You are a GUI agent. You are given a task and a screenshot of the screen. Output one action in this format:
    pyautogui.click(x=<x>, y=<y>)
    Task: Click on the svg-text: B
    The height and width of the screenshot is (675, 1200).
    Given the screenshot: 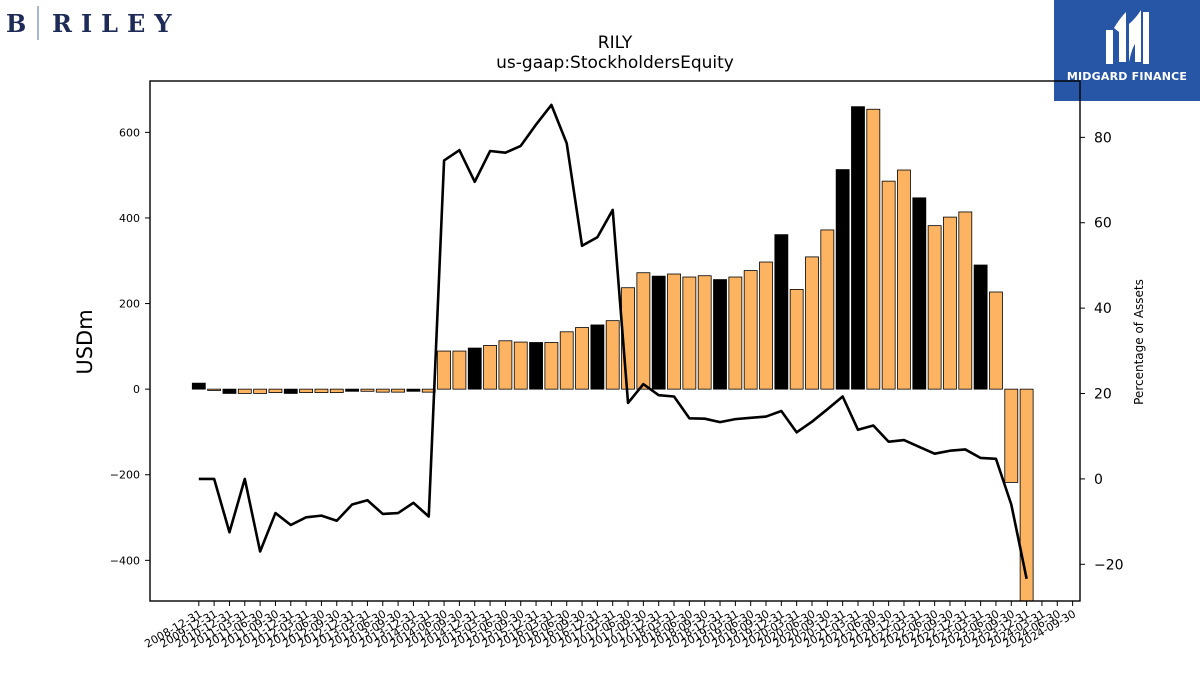 What is the action you would take?
    pyautogui.click(x=16, y=23)
    